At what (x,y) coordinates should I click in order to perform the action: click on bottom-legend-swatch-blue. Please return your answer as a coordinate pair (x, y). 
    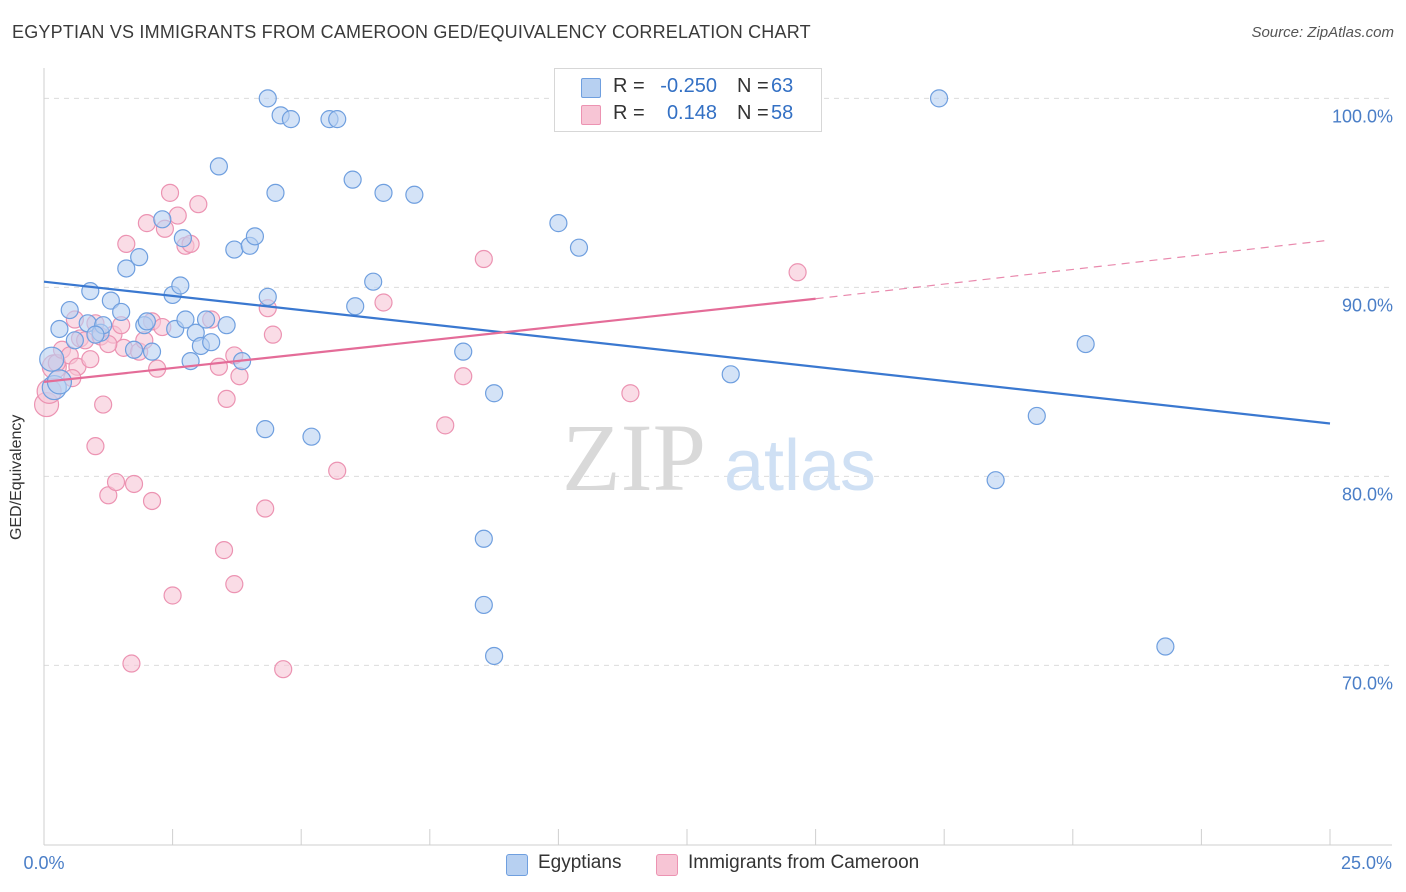
    Looking at the image, I should click on (517, 865).